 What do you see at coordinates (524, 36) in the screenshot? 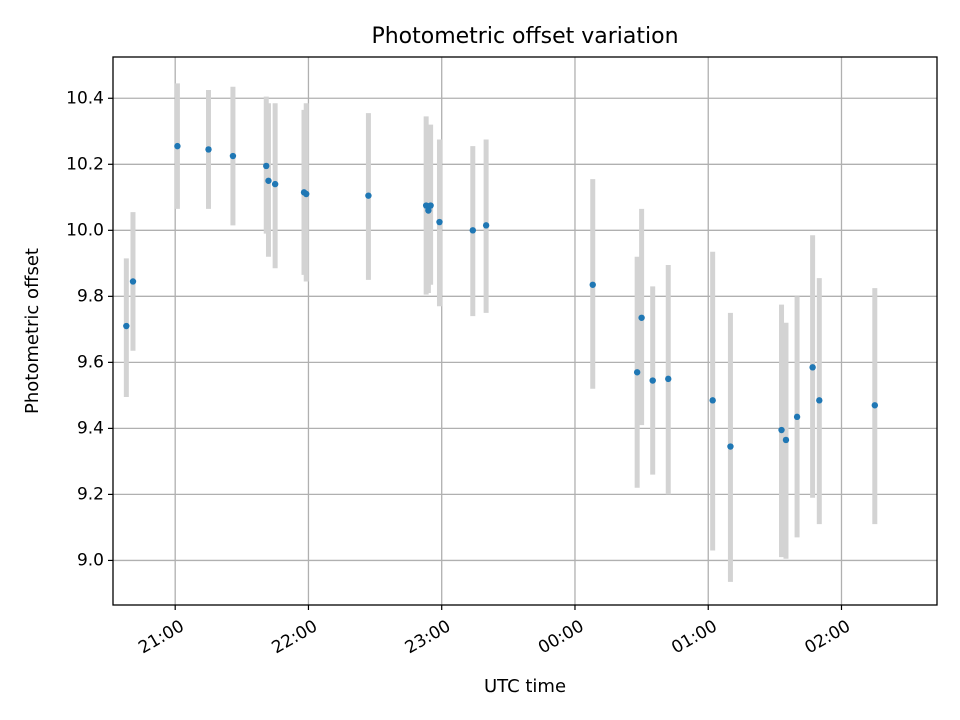
I see `chart-title: Photometric offset variation` at bounding box center [524, 36].